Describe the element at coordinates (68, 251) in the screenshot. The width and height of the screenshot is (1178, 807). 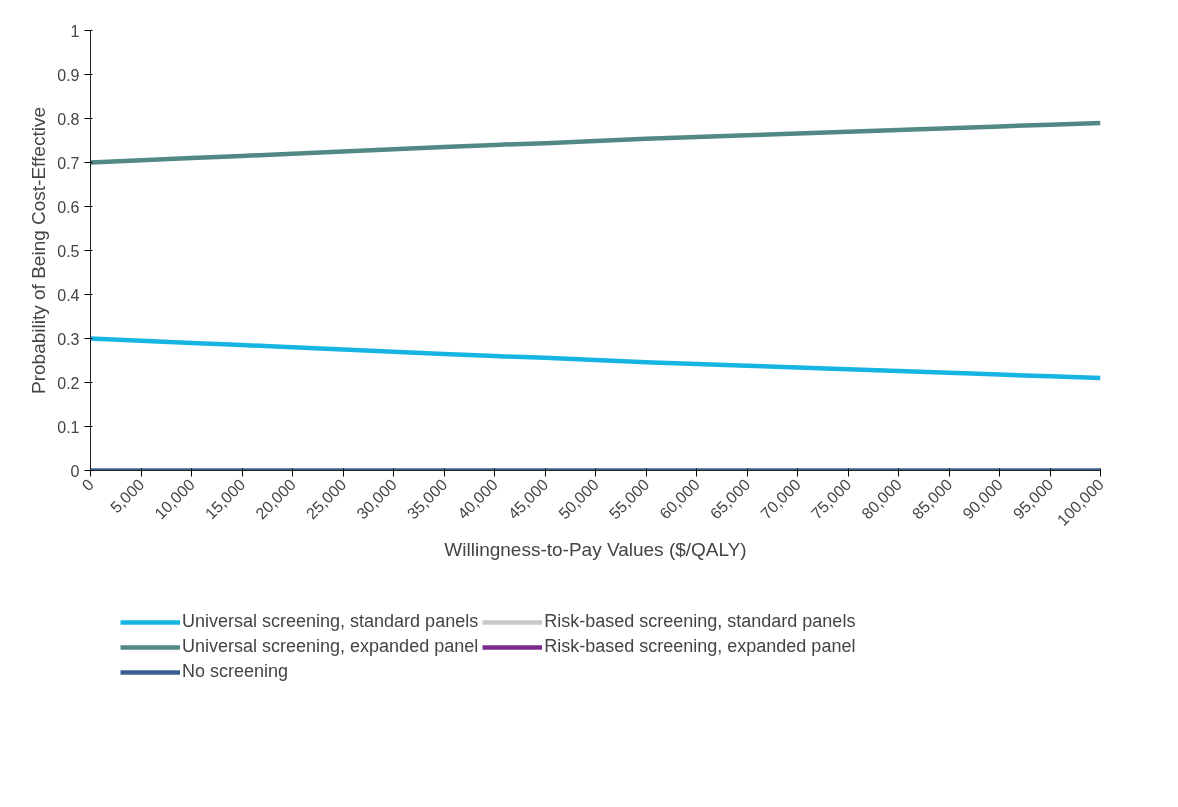
I see `y-tick-label: 0.5` at that location.